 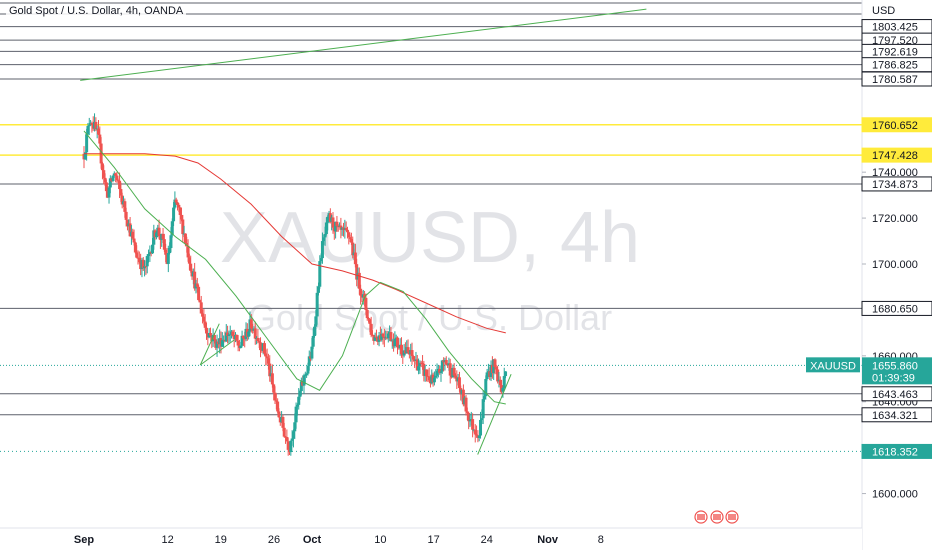 I want to click on level-badge-label: 1643.463, so click(x=895, y=395).